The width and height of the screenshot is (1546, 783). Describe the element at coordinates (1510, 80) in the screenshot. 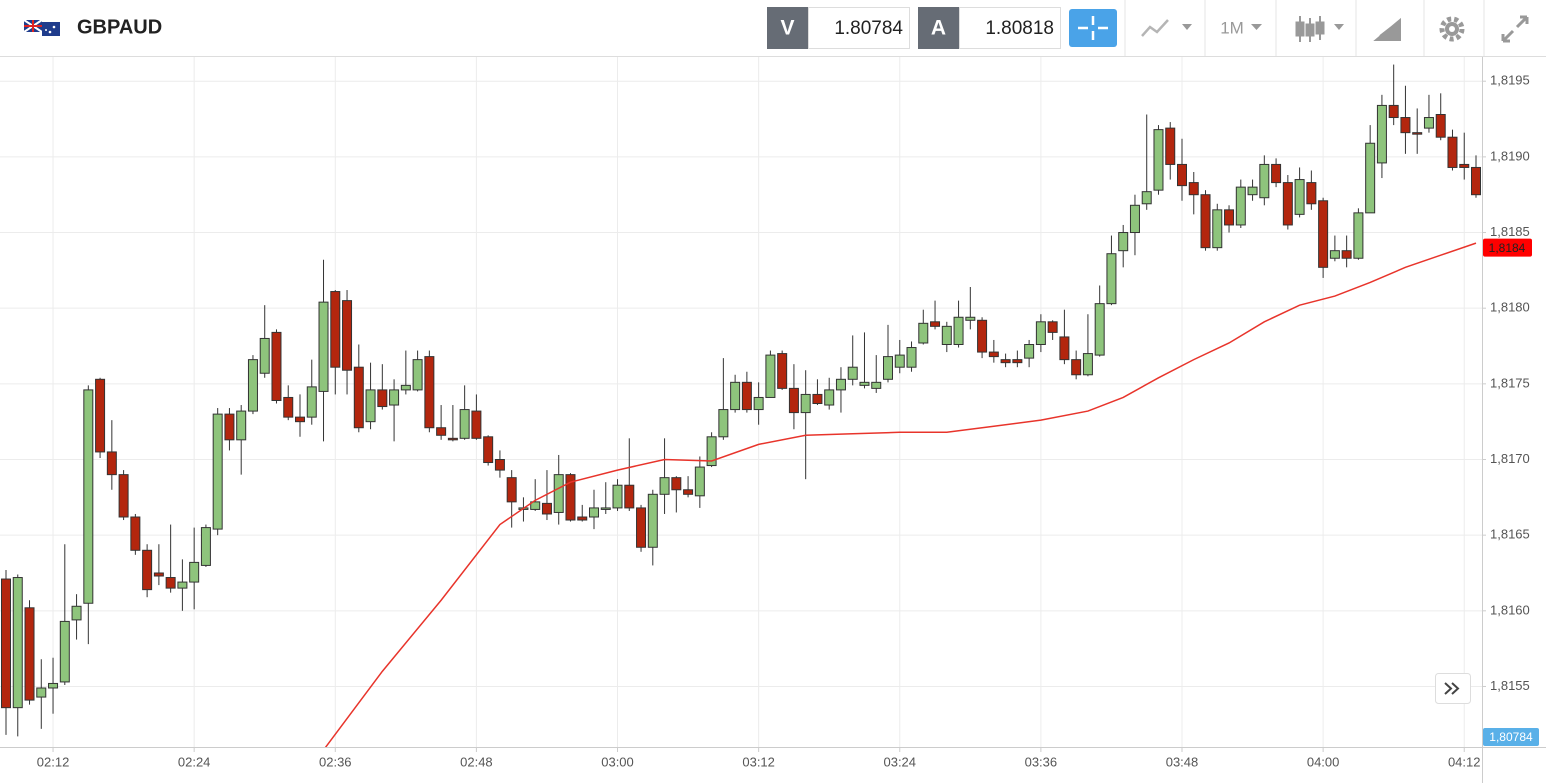

I see `y-tick-label: 1,8195` at that location.